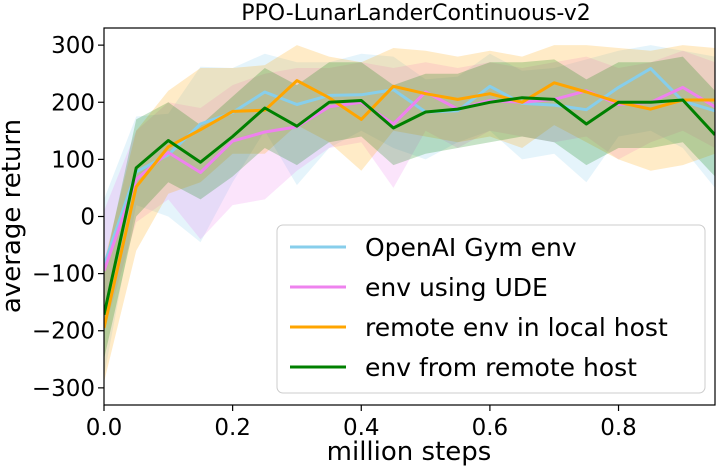  I want to click on y-tick-label: 0, so click(87, 218).